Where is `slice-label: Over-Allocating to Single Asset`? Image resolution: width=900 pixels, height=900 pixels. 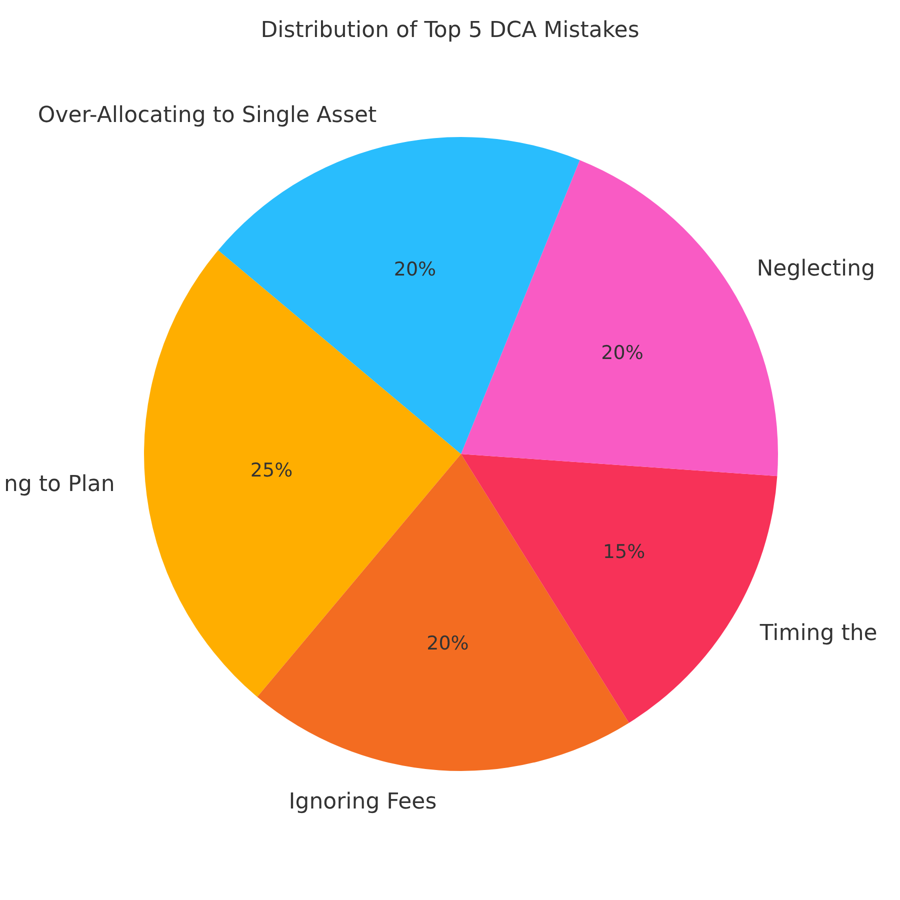 slice-label: Over-Allocating to Single Asset is located at coordinates (208, 115).